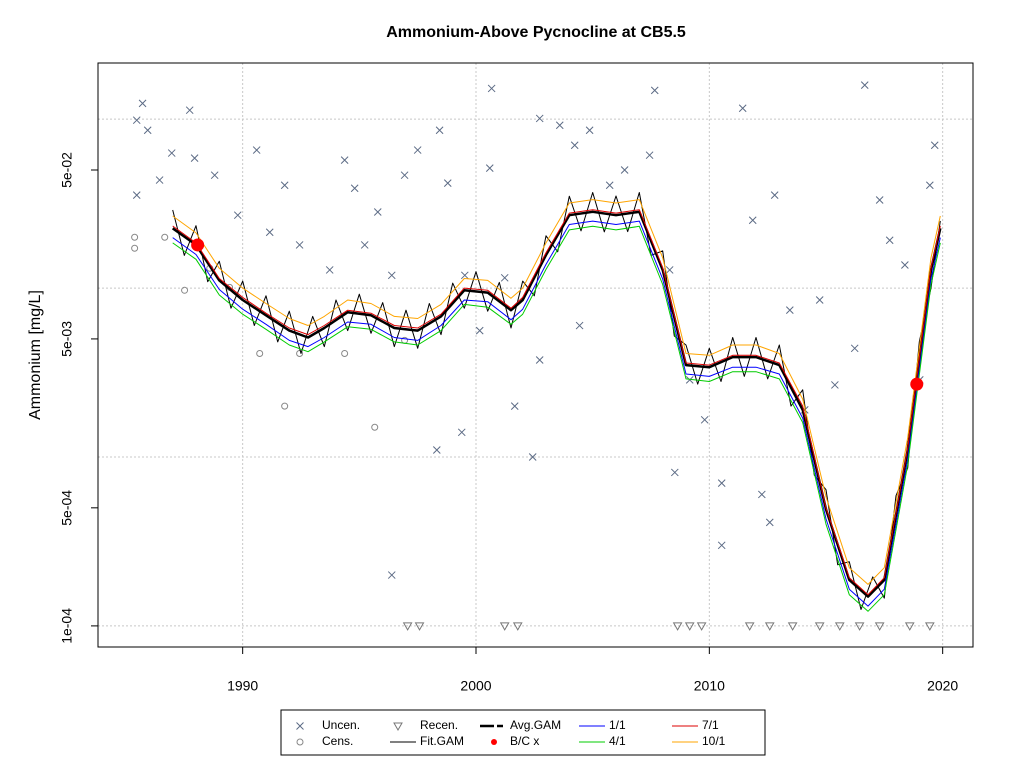 The image size is (1024, 773). I want to click on y-tick-label: 5e-02, so click(67, 170).